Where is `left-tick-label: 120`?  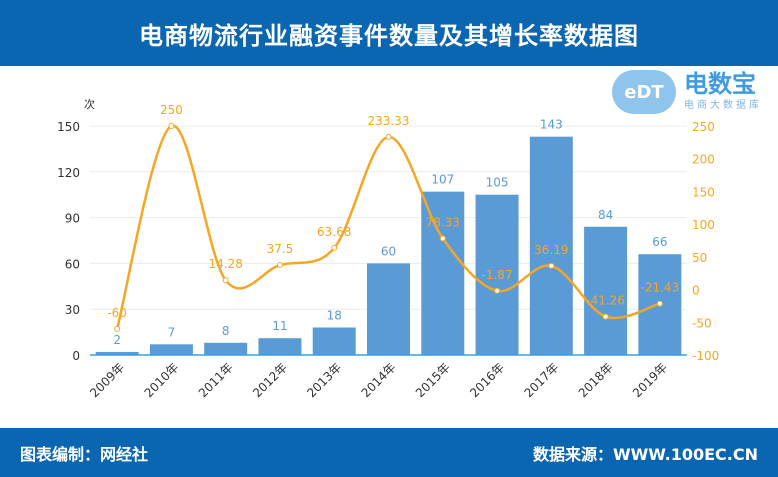
left-tick-label: 120 is located at coordinates (68, 173).